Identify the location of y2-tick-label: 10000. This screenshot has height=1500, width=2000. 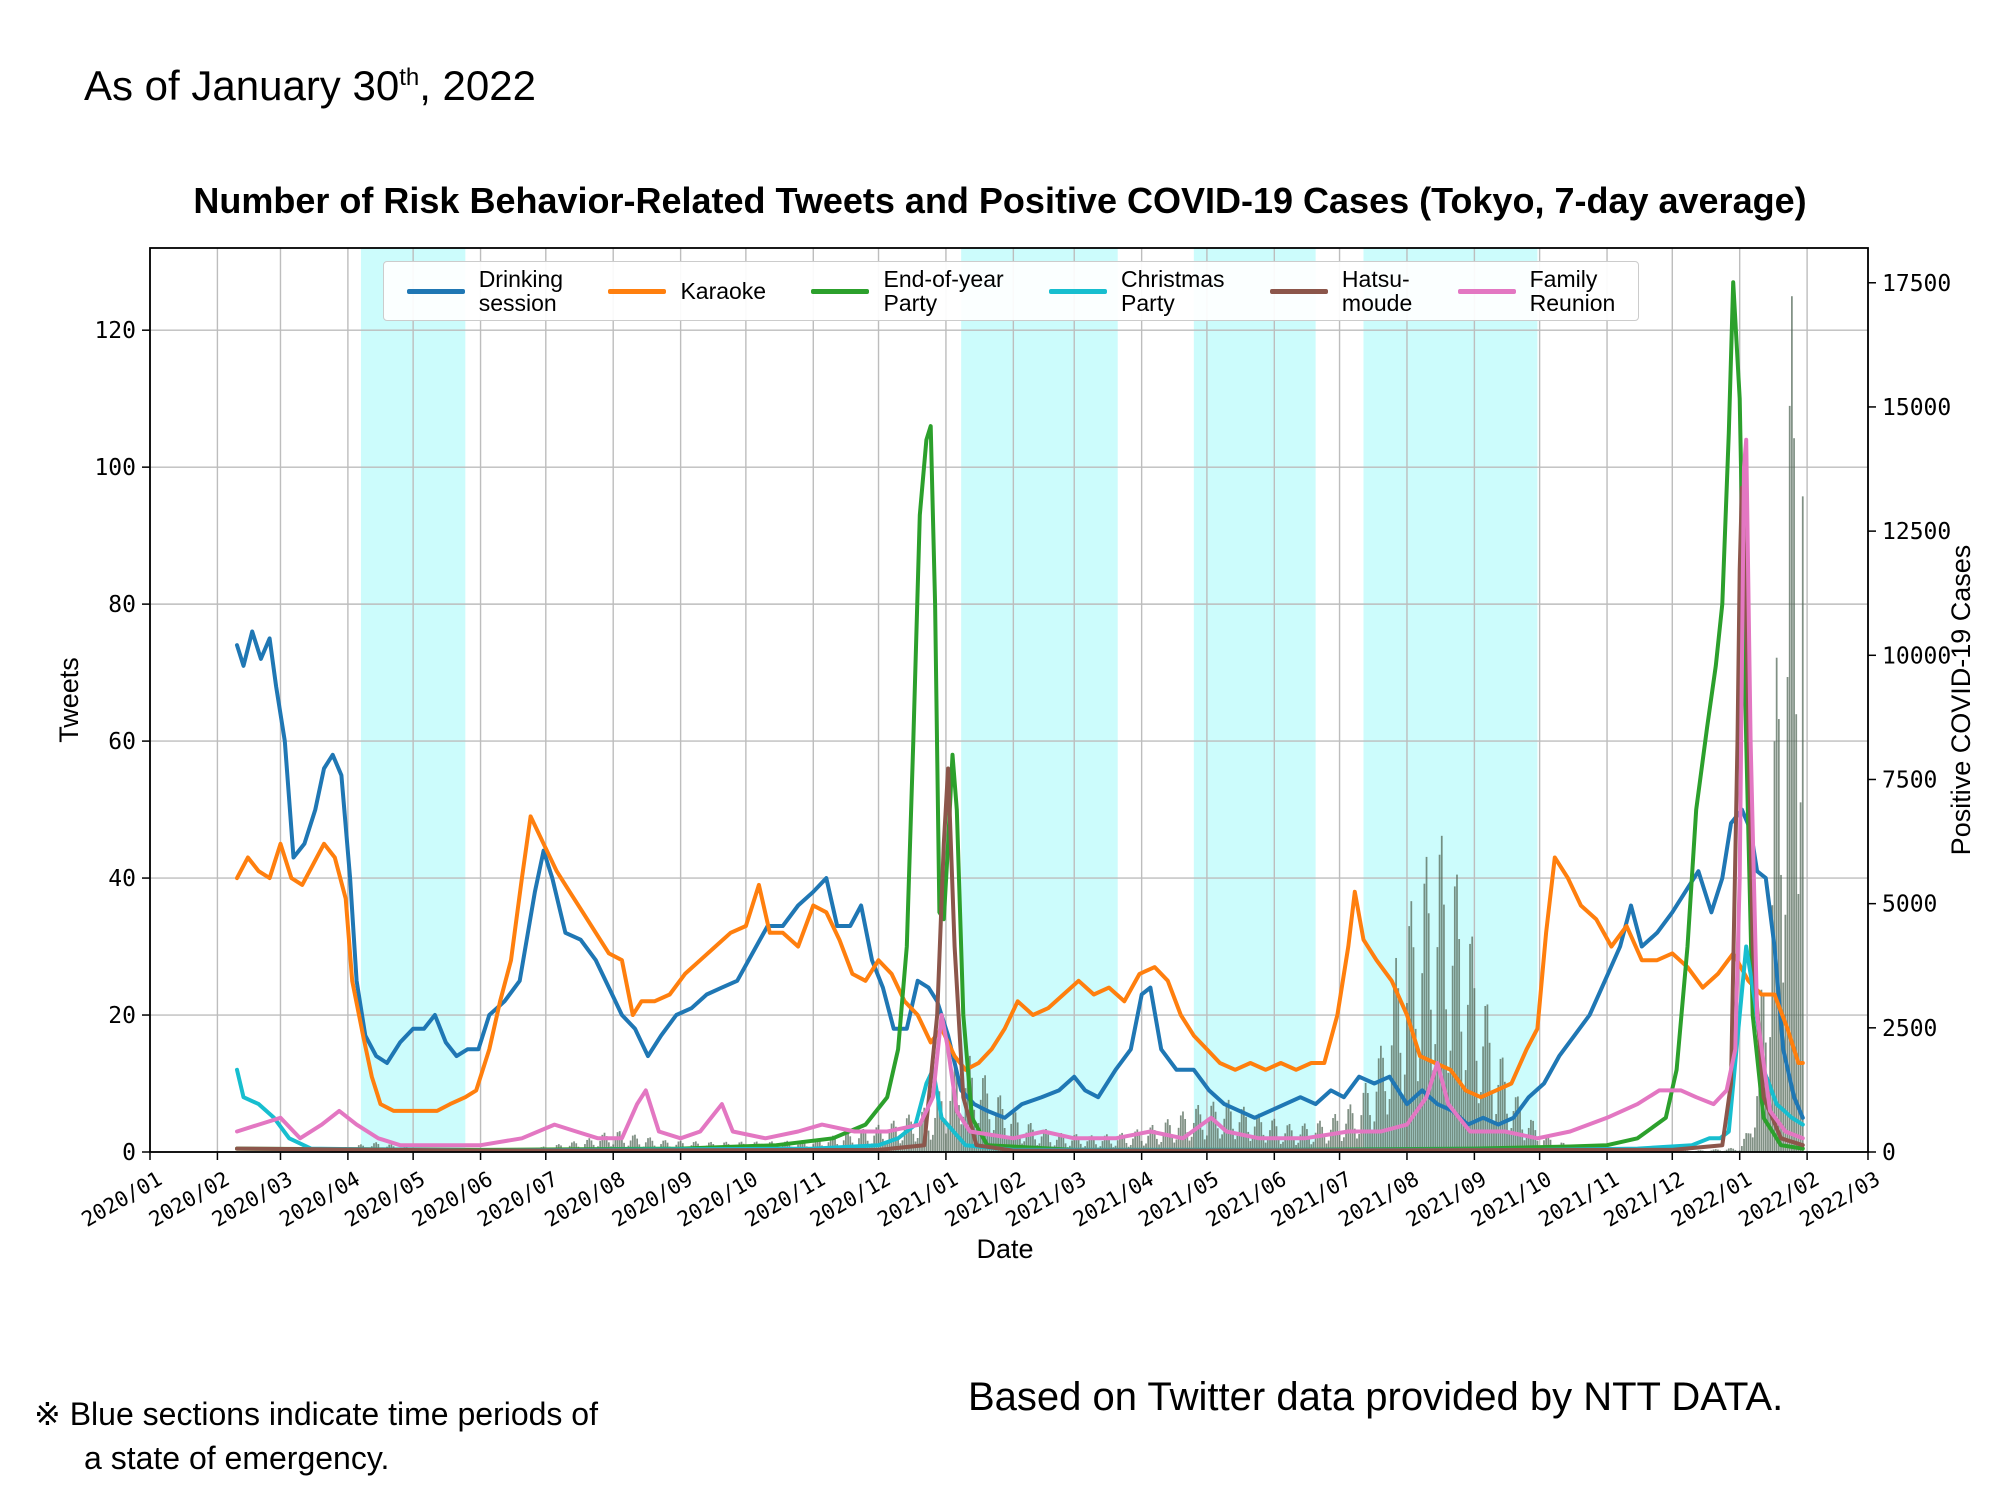
(1916, 656).